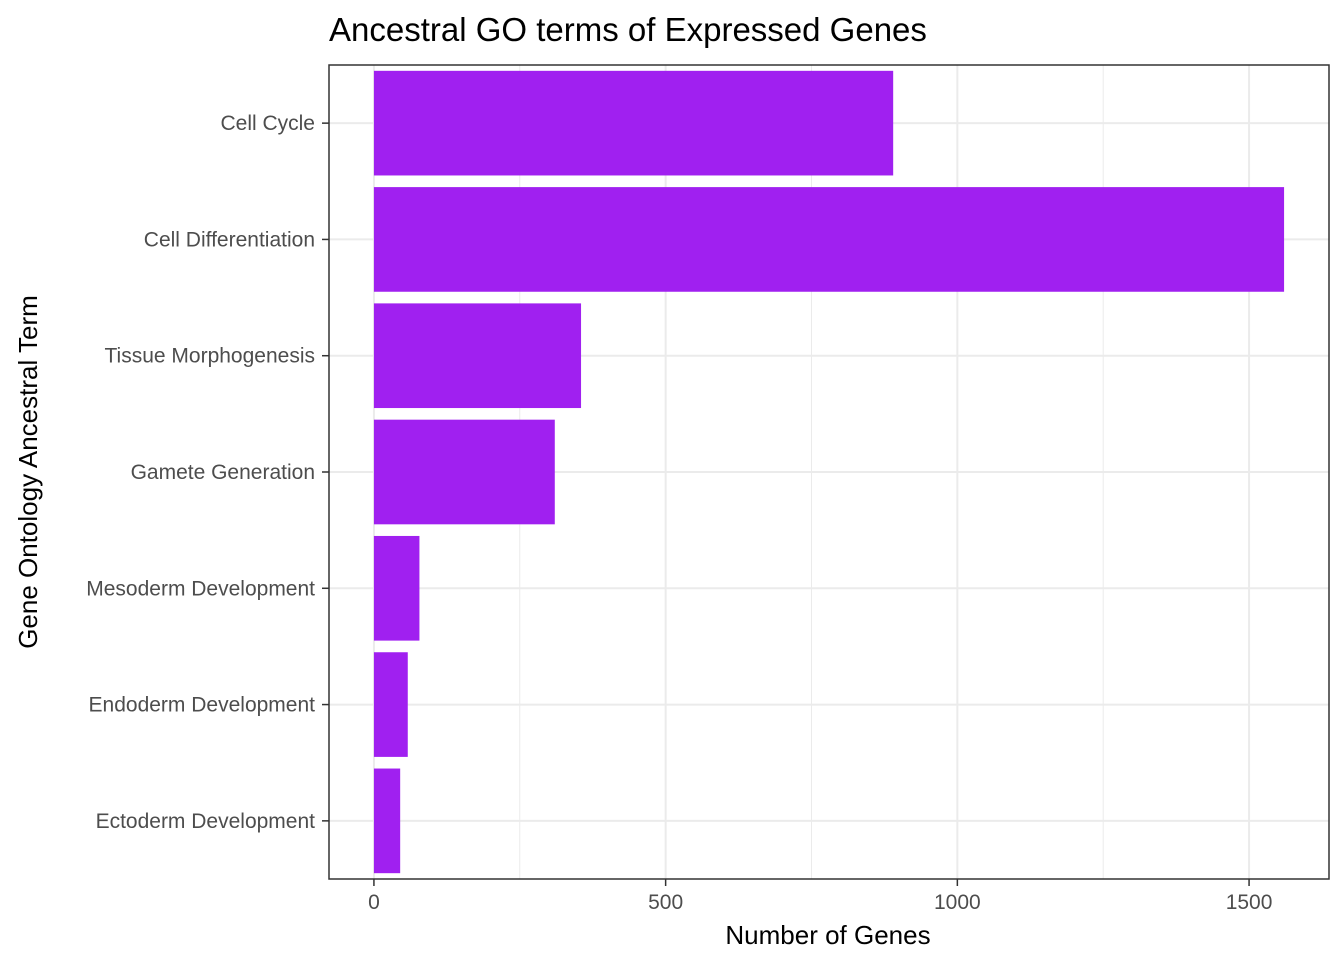  What do you see at coordinates (957, 902) in the screenshot?
I see `x-tick-label: 1000` at bounding box center [957, 902].